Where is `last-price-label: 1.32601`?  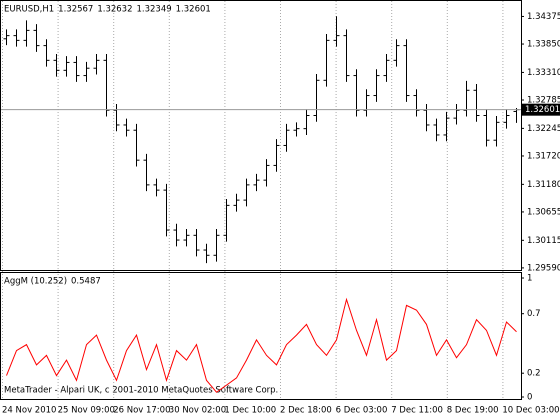 last-price-label: 1.32601 is located at coordinates (542, 110).